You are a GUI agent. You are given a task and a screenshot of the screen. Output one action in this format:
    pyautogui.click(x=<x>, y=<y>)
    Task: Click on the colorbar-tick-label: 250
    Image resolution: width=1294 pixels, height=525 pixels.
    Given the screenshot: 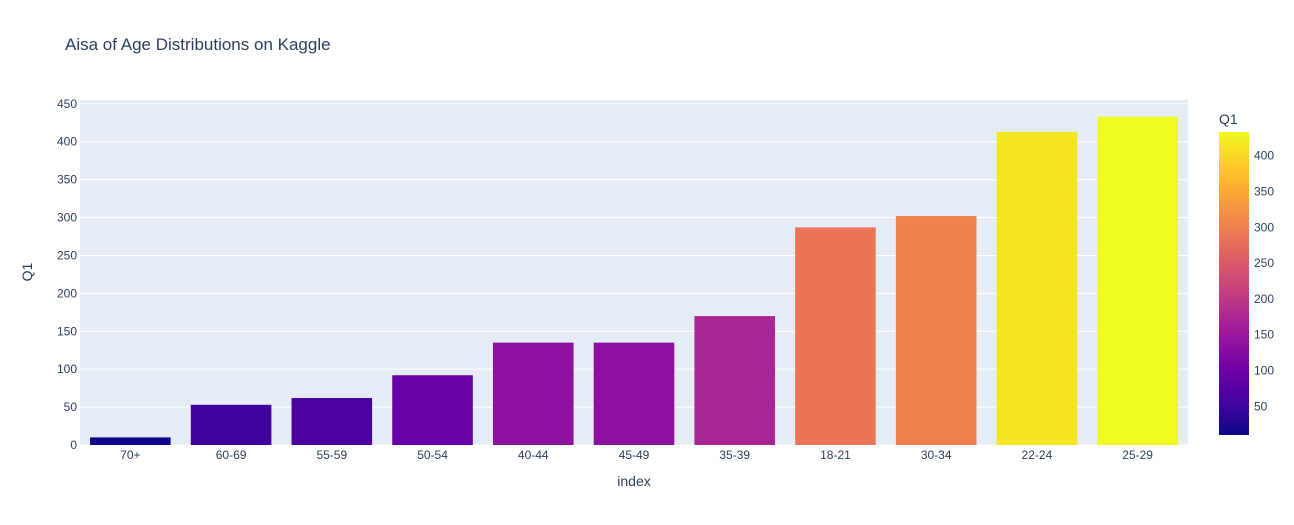 What is the action you would take?
    pyautogui.click(x=1264, y=263)
    